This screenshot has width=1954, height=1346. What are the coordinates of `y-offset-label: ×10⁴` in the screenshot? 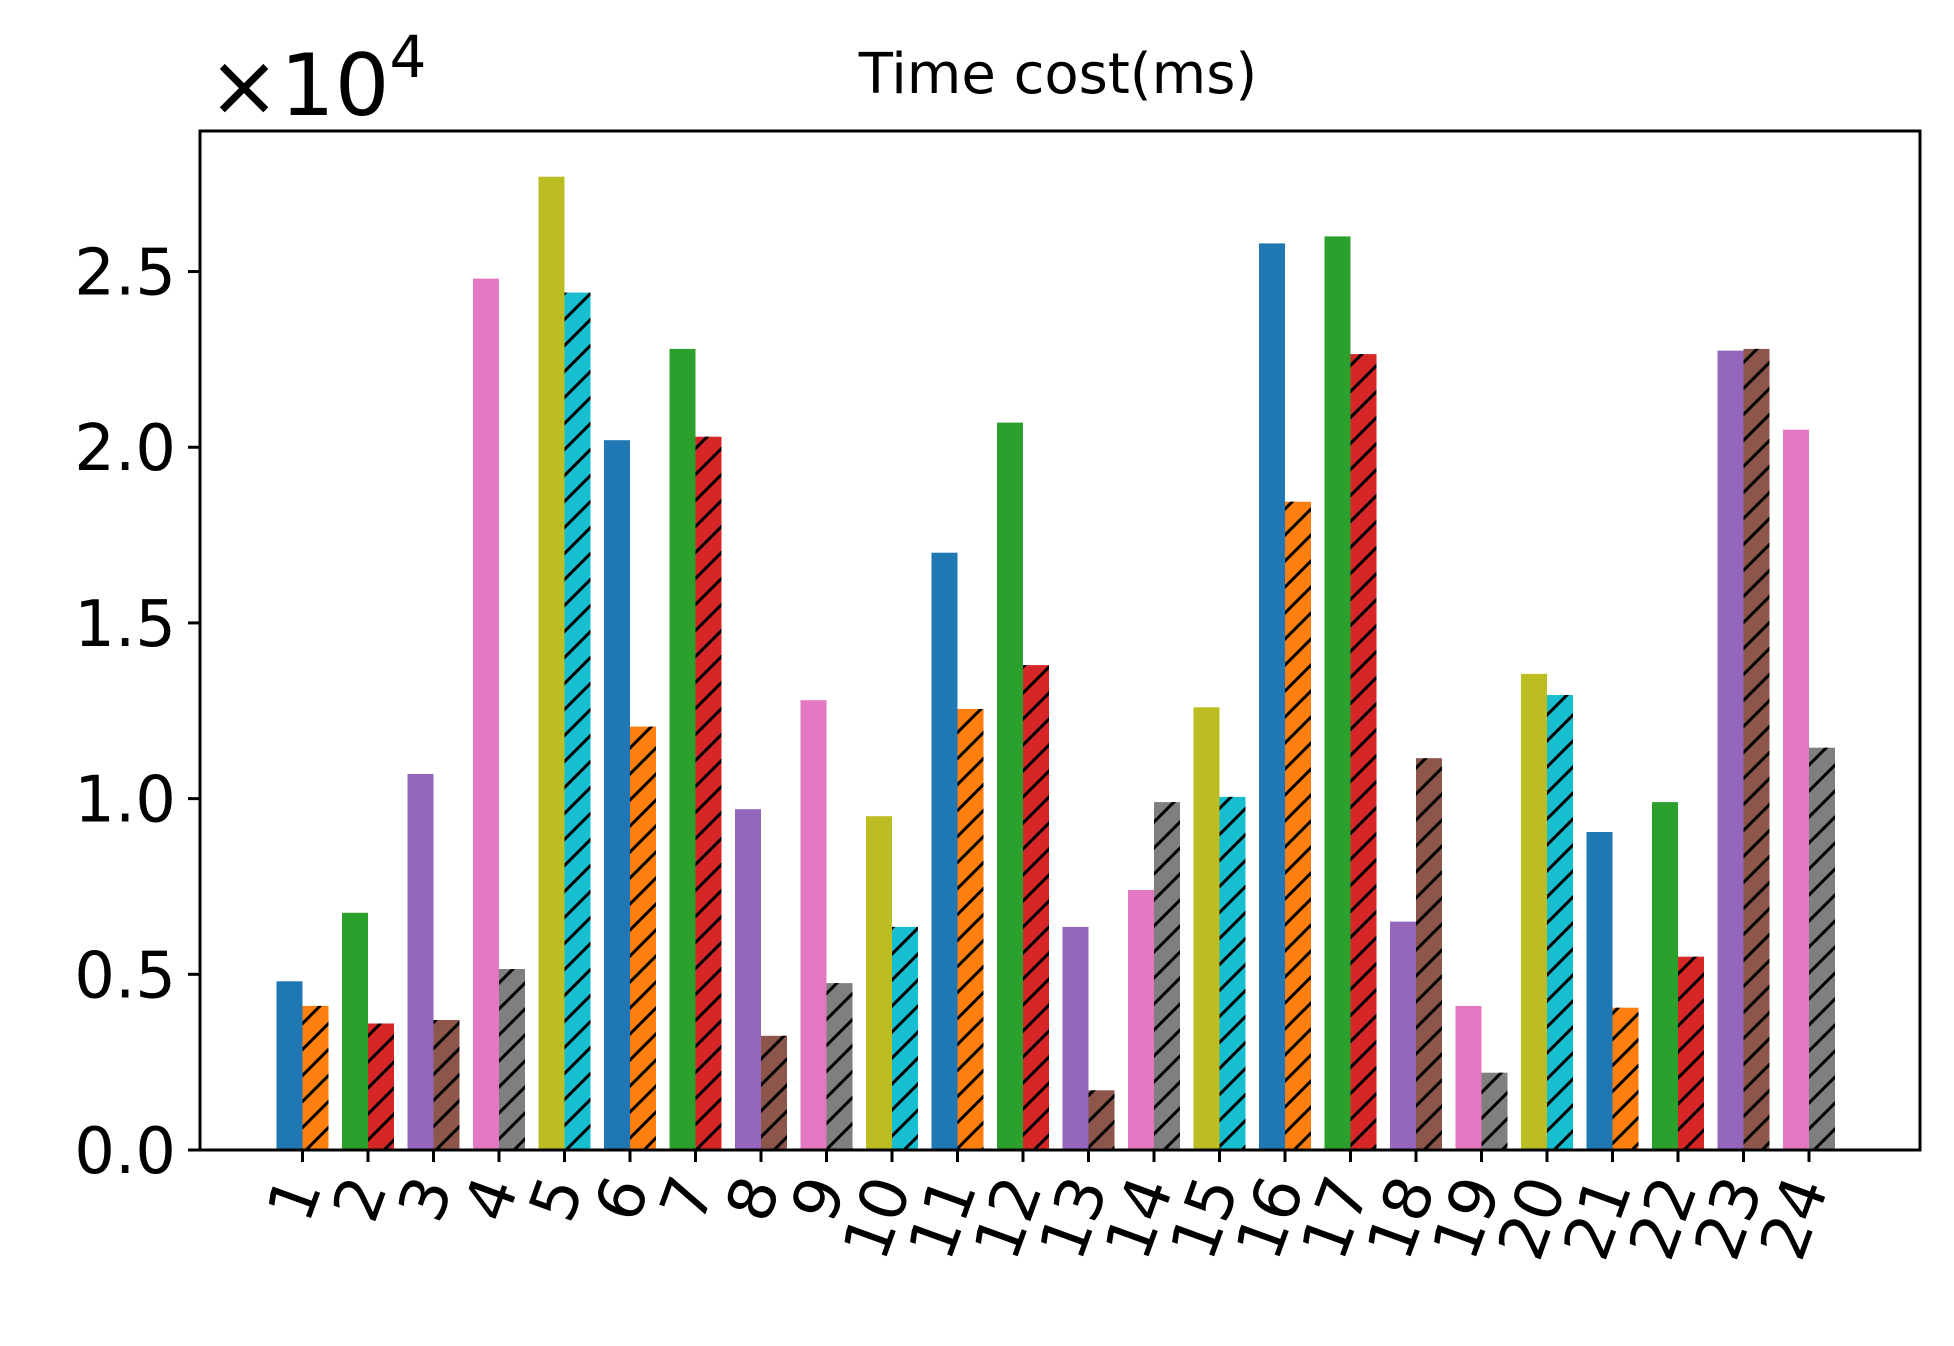 It's located at (317, 79).